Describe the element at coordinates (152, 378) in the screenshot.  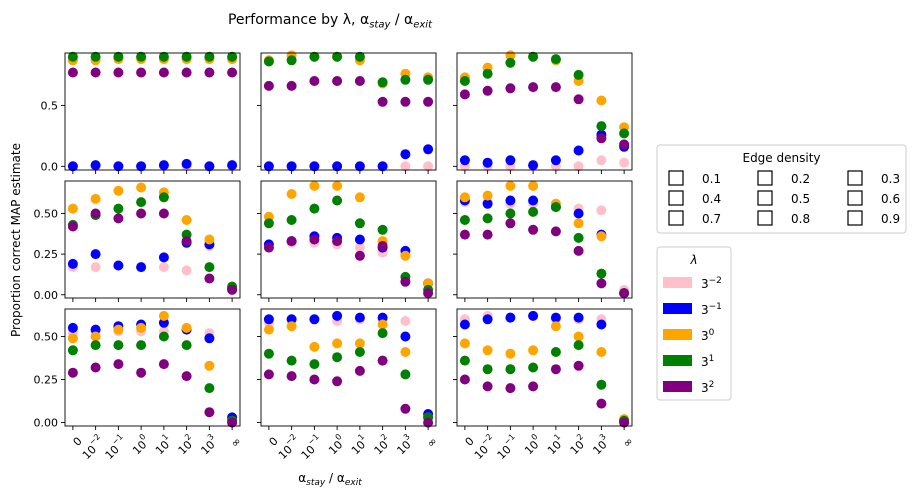
I see `series-3pow1` at that location.